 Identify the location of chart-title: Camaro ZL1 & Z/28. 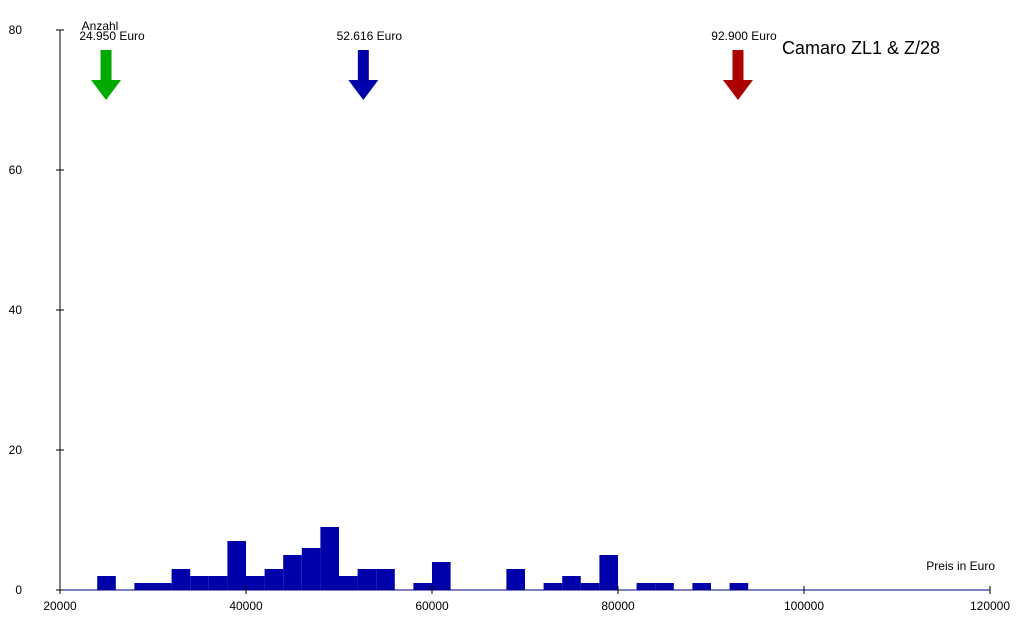
(861, 48).